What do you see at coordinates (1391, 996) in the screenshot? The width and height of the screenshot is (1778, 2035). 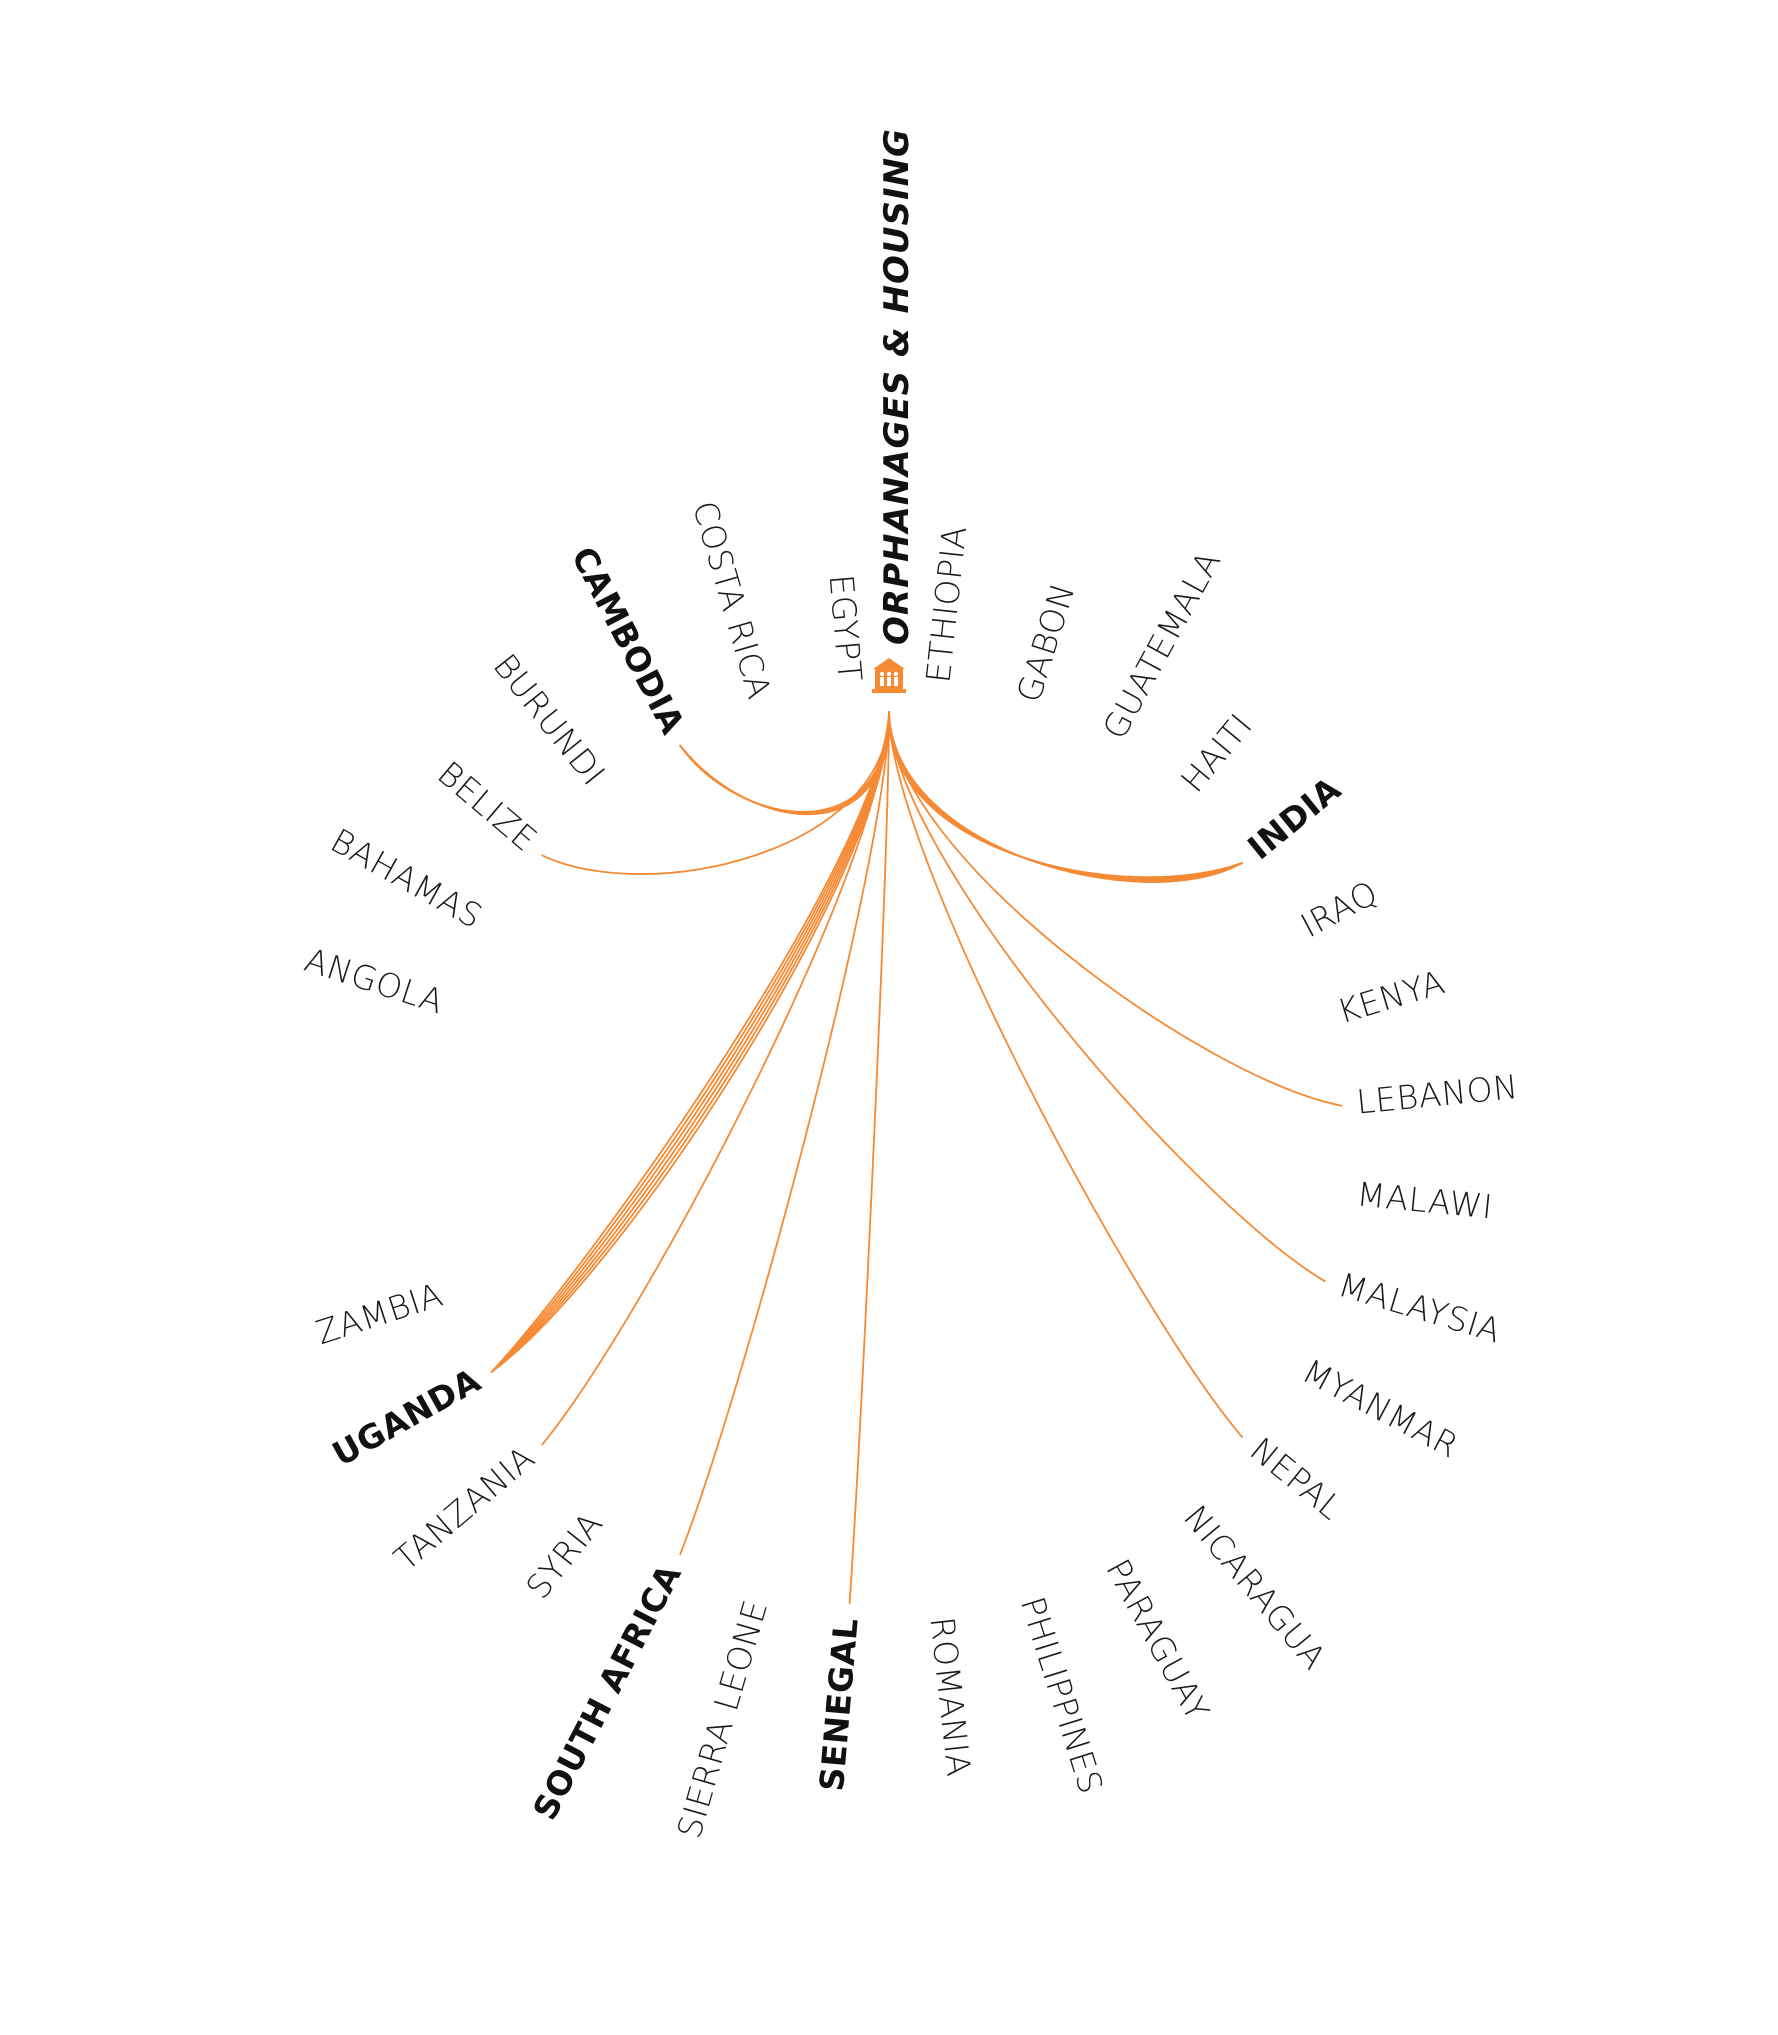 I see `country-label-kenya: KENYA` at bounding box center [1391, 996].